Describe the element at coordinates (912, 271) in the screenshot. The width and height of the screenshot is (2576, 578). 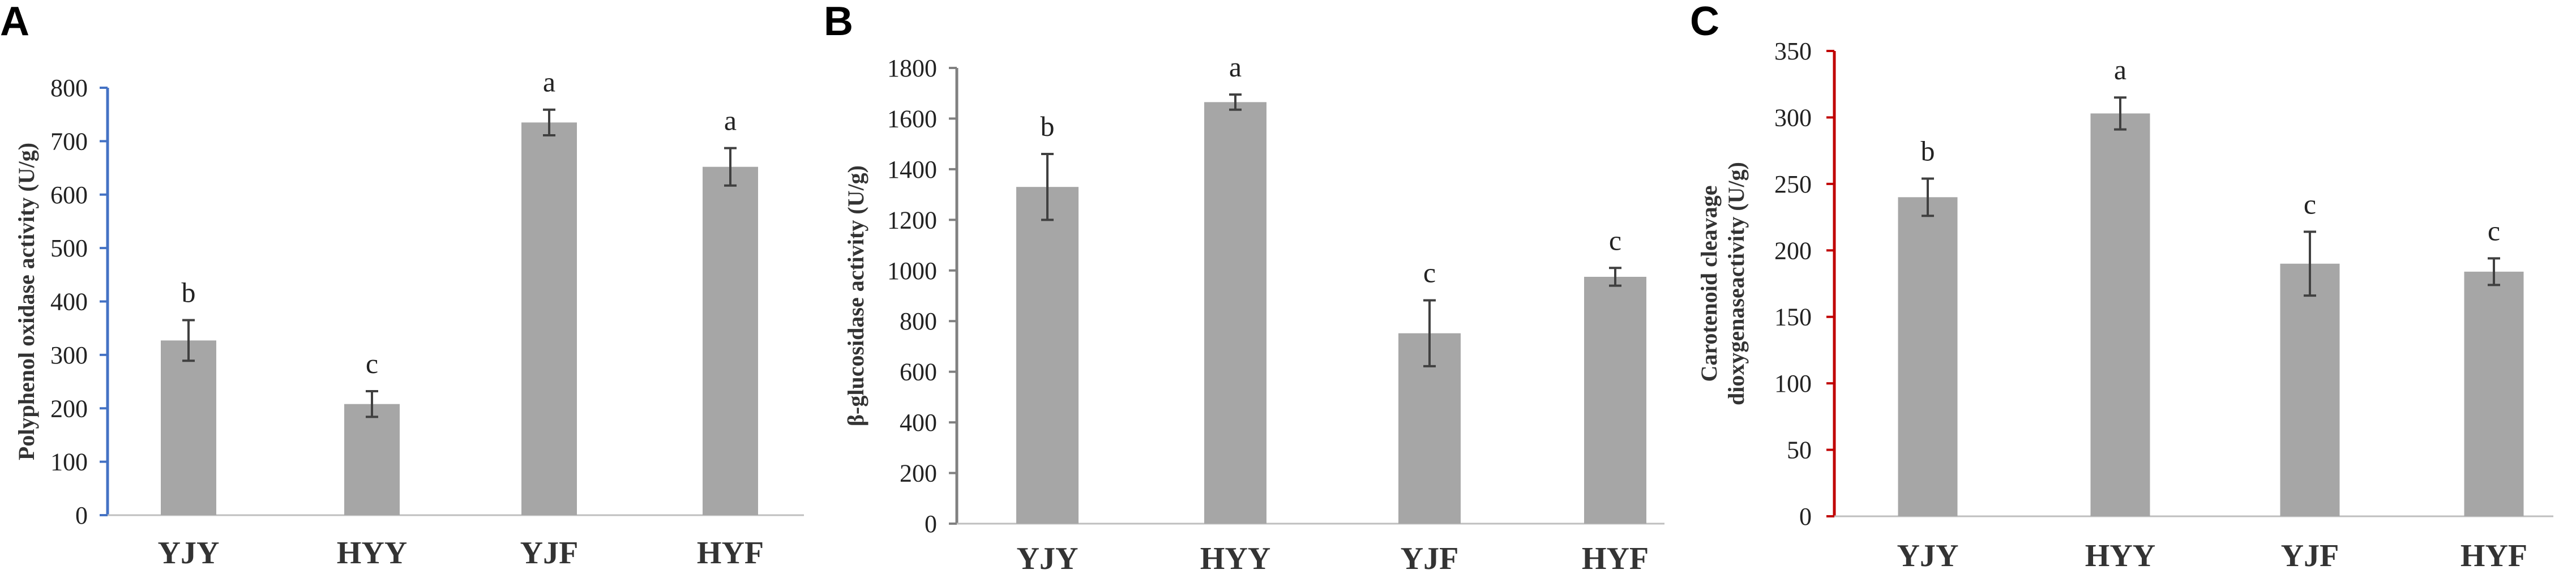
I see `y-tick-label: 1000` at that location.